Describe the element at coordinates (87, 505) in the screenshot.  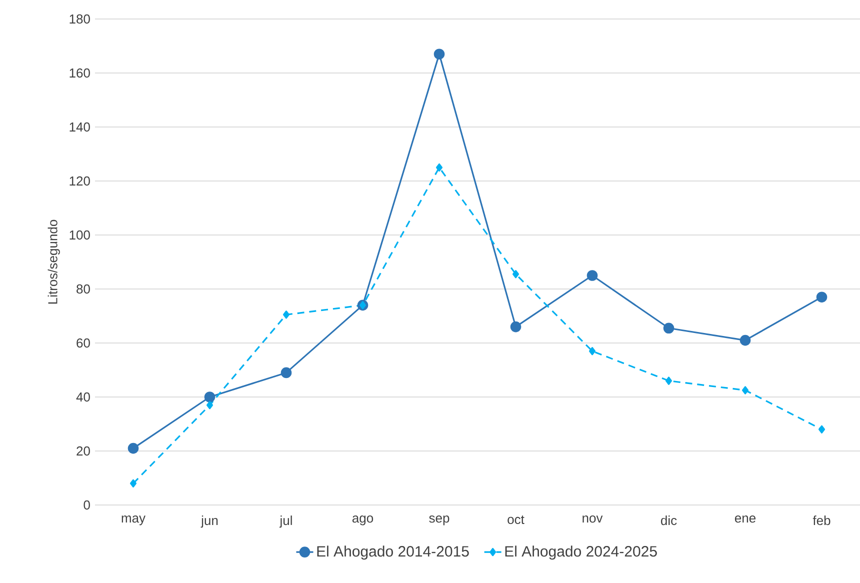
I see `y-tick-label: 0` at that location.